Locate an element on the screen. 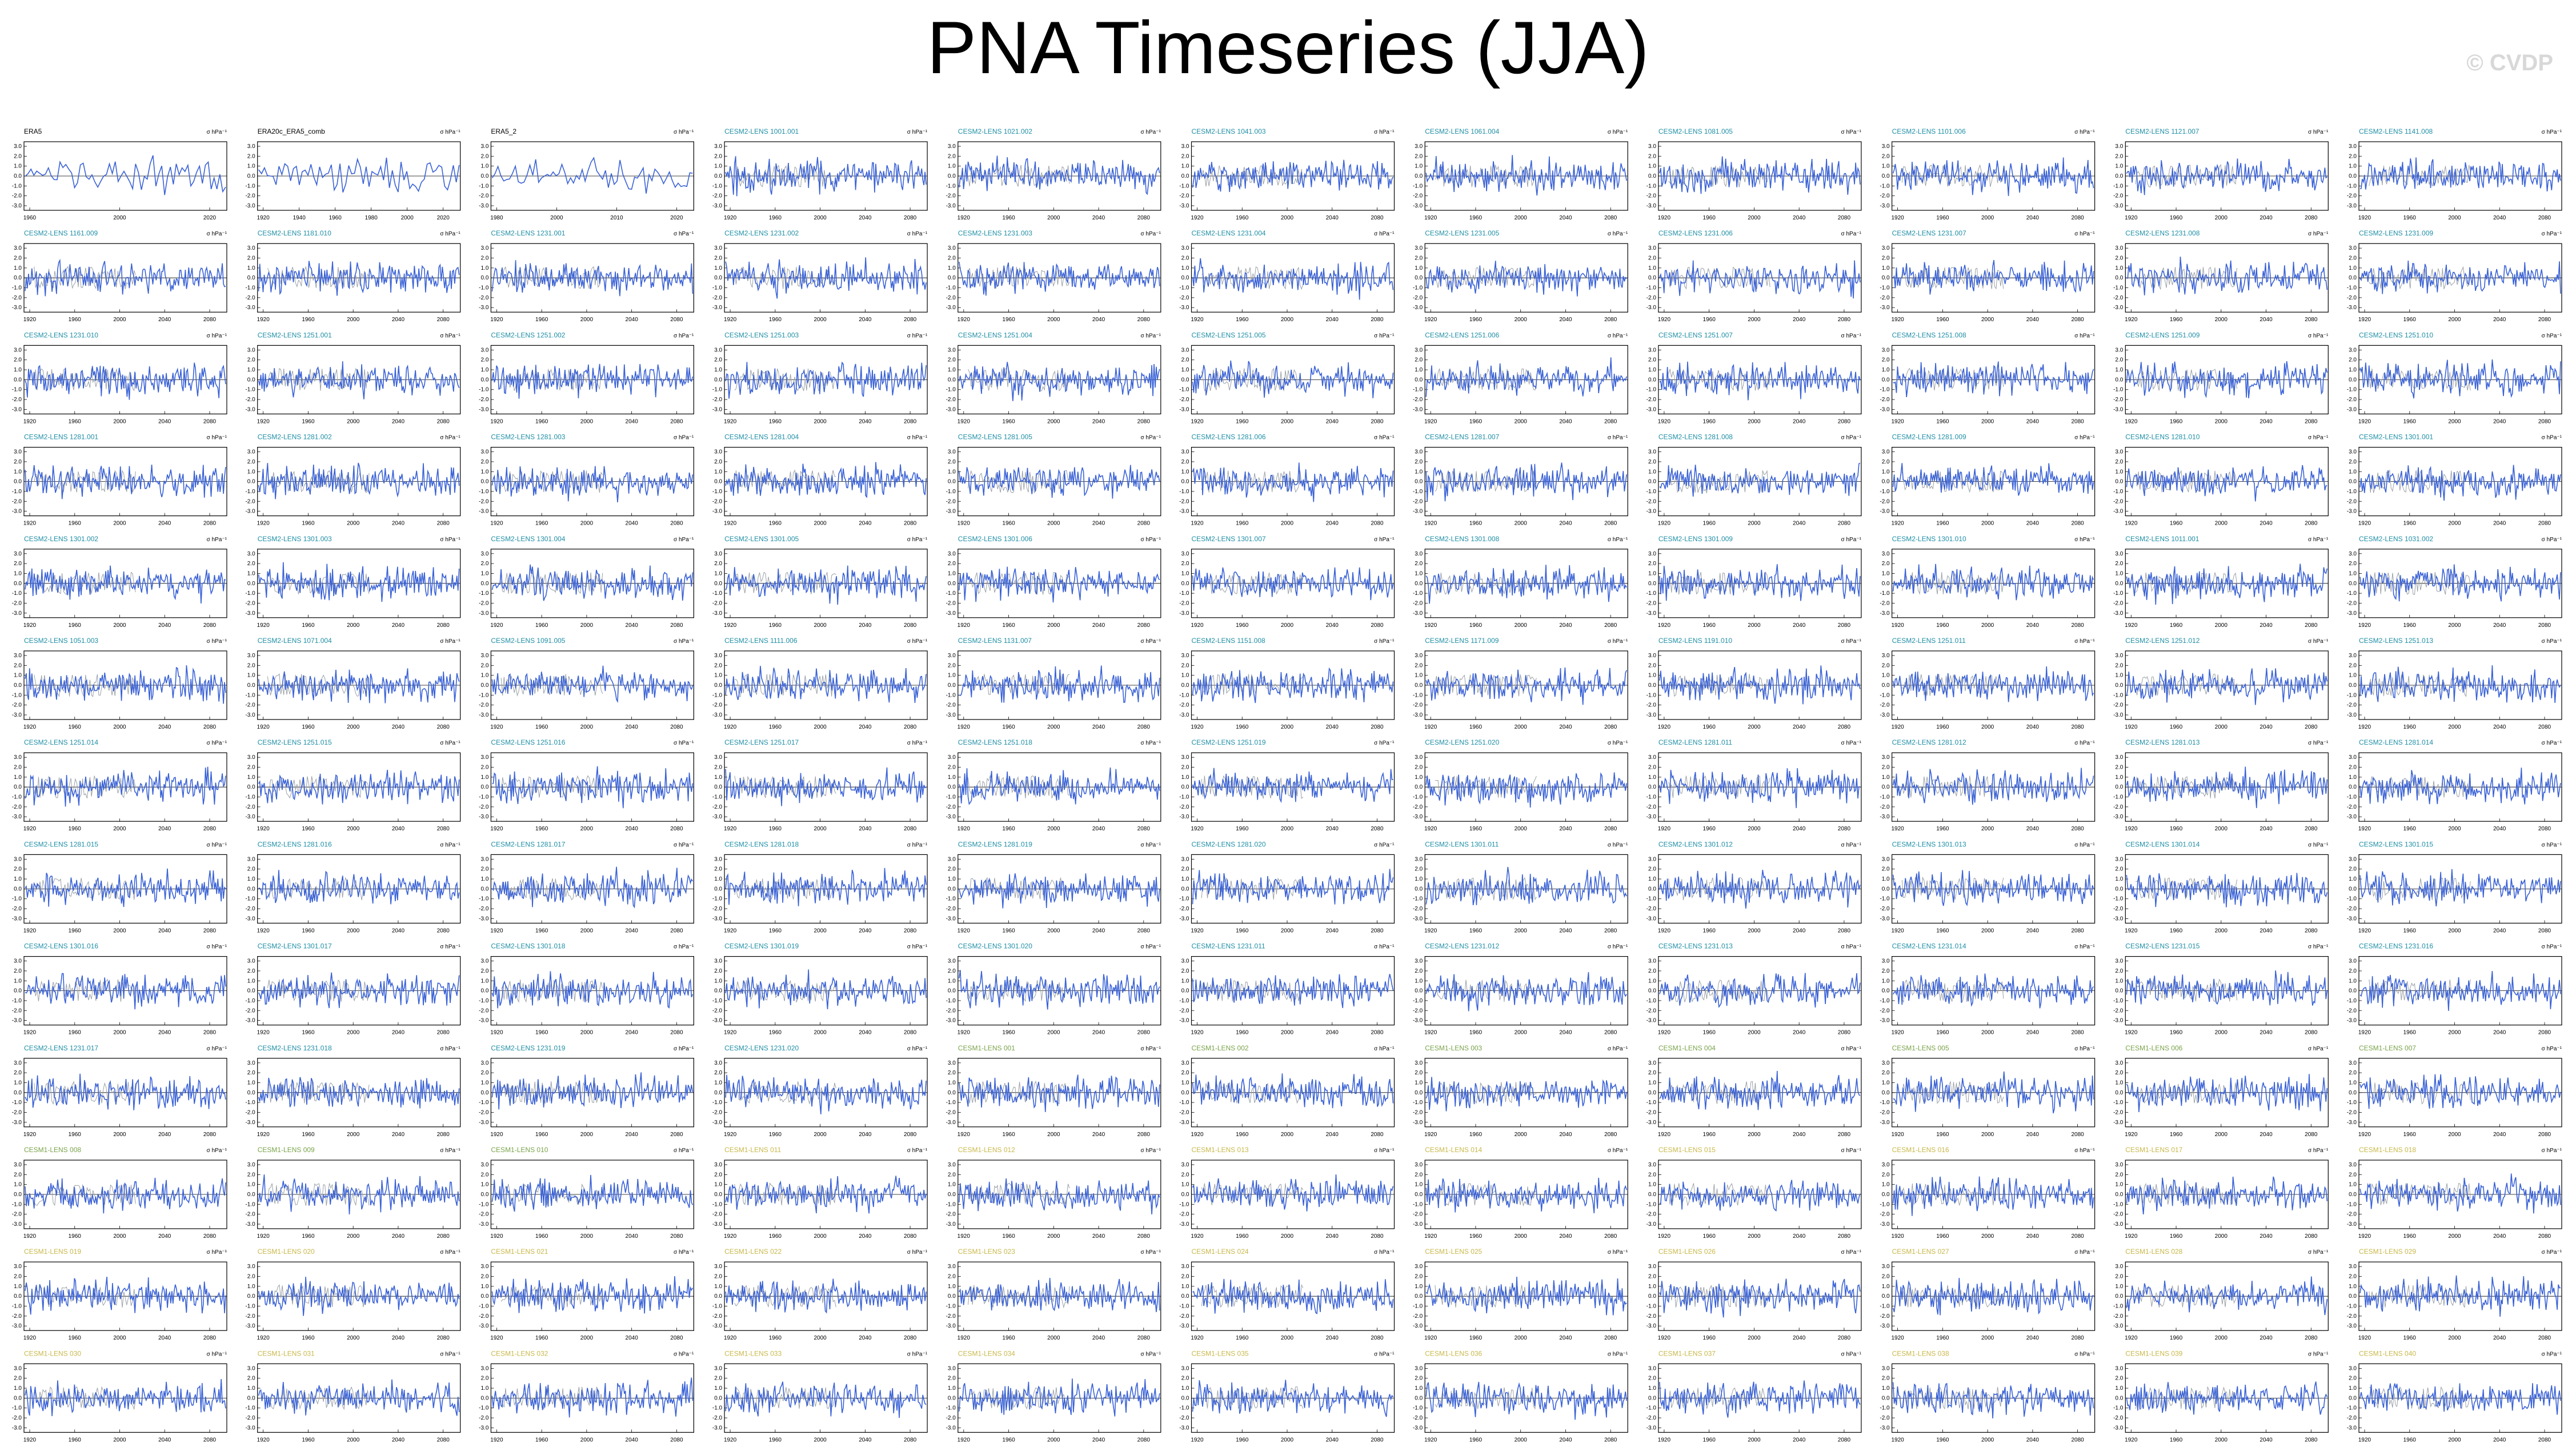  panel-title: CESM2-LENS 1231.010 is located at coordinates (61, 335).